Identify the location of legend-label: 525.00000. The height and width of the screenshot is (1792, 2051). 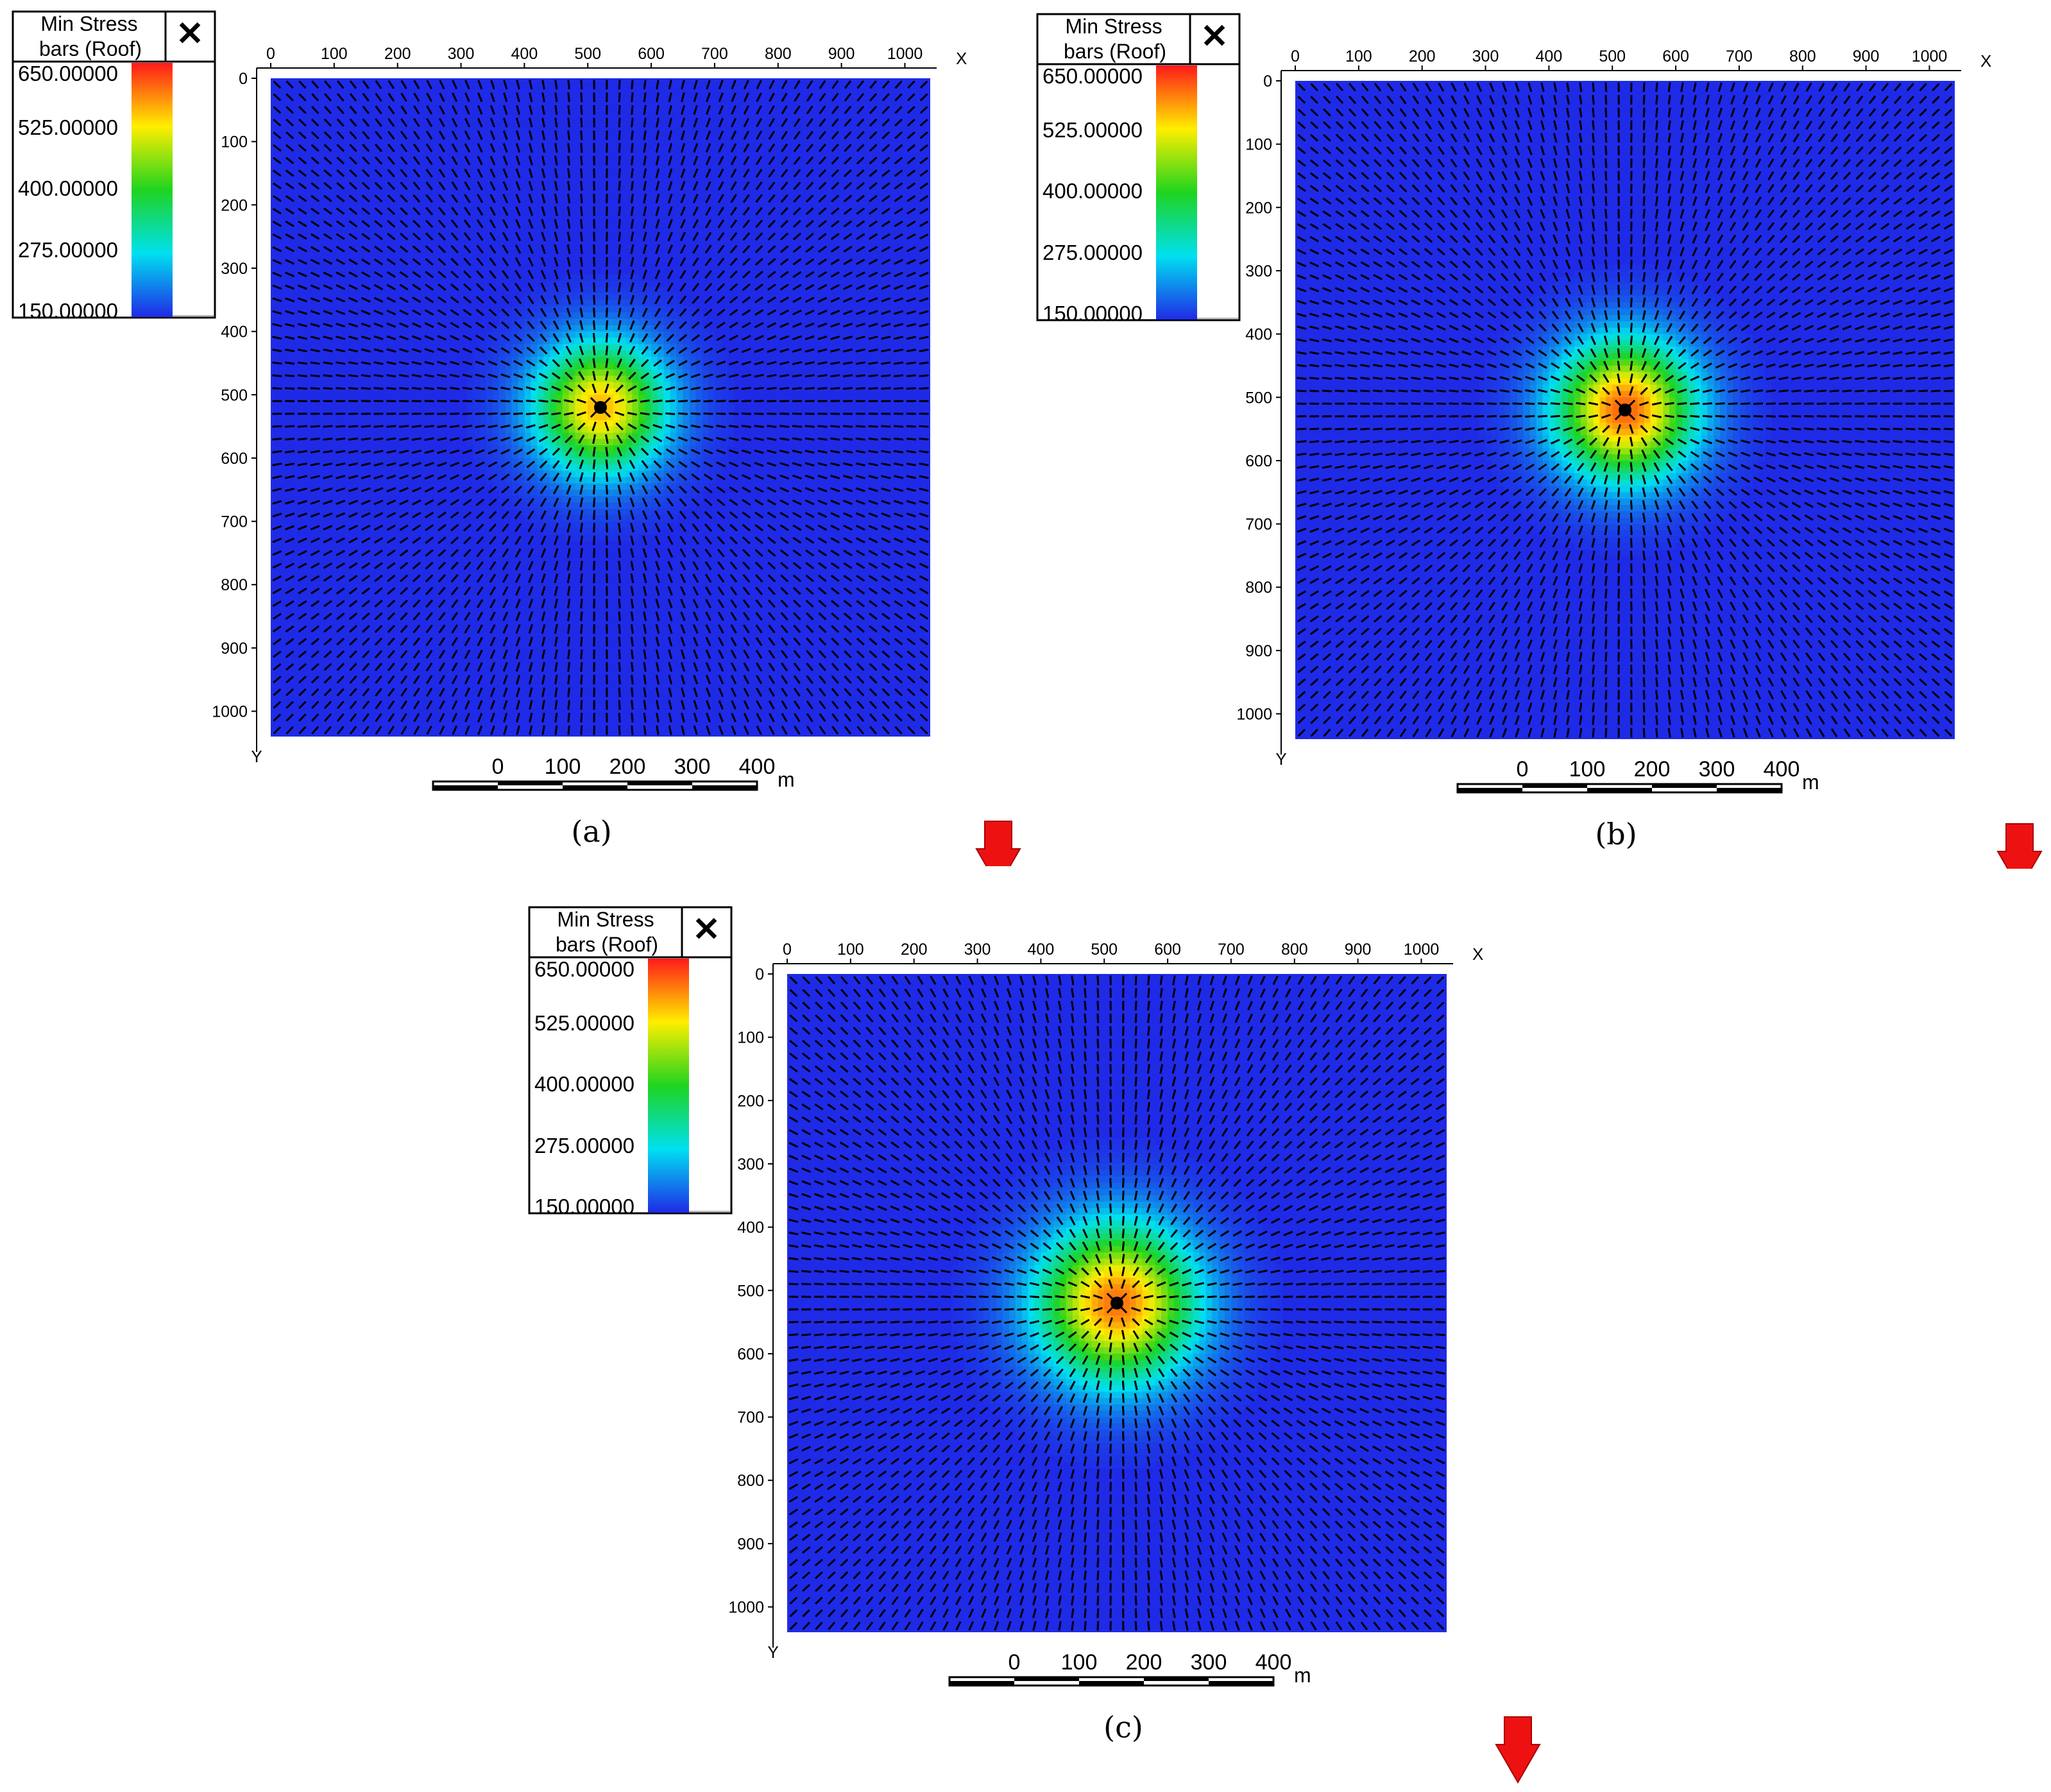
(1093, 130).